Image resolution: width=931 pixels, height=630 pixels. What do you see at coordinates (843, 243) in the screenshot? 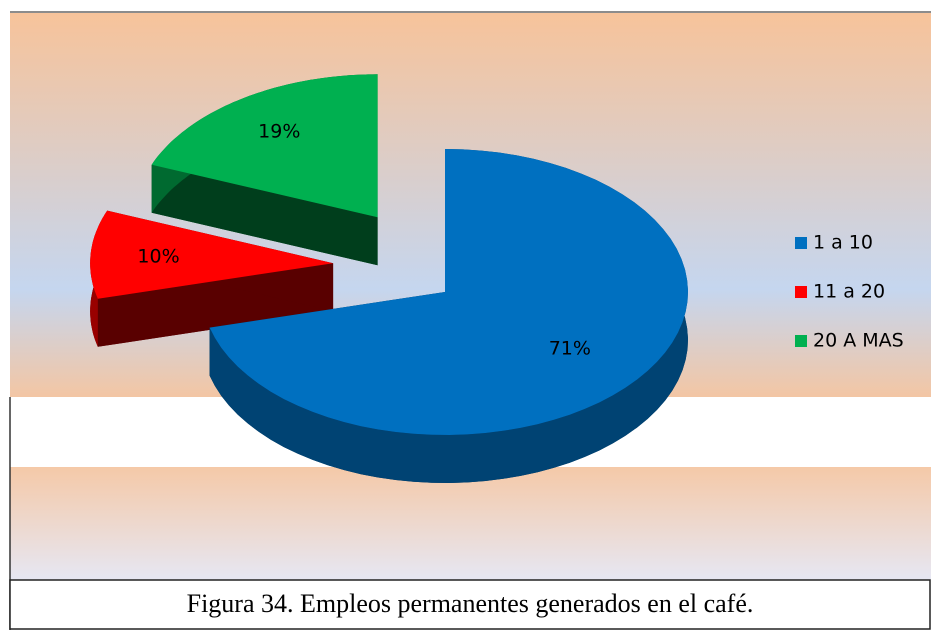
I see `legend-label: 1 a 10` at bounding box center [843, 243].